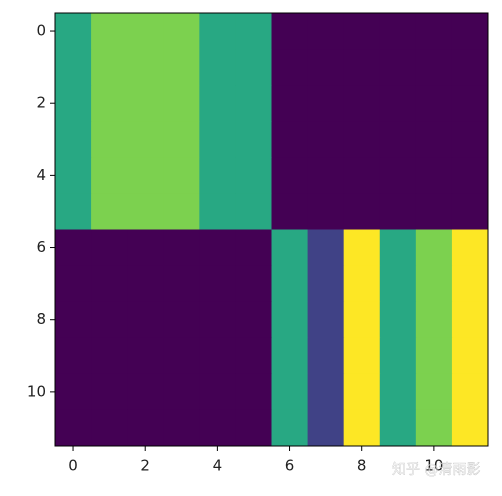 This screenshot has height=496, width=502. Describe the element at coordinates (218, 466) in the screenshot. I see `x-tick-label: 4` at that location.